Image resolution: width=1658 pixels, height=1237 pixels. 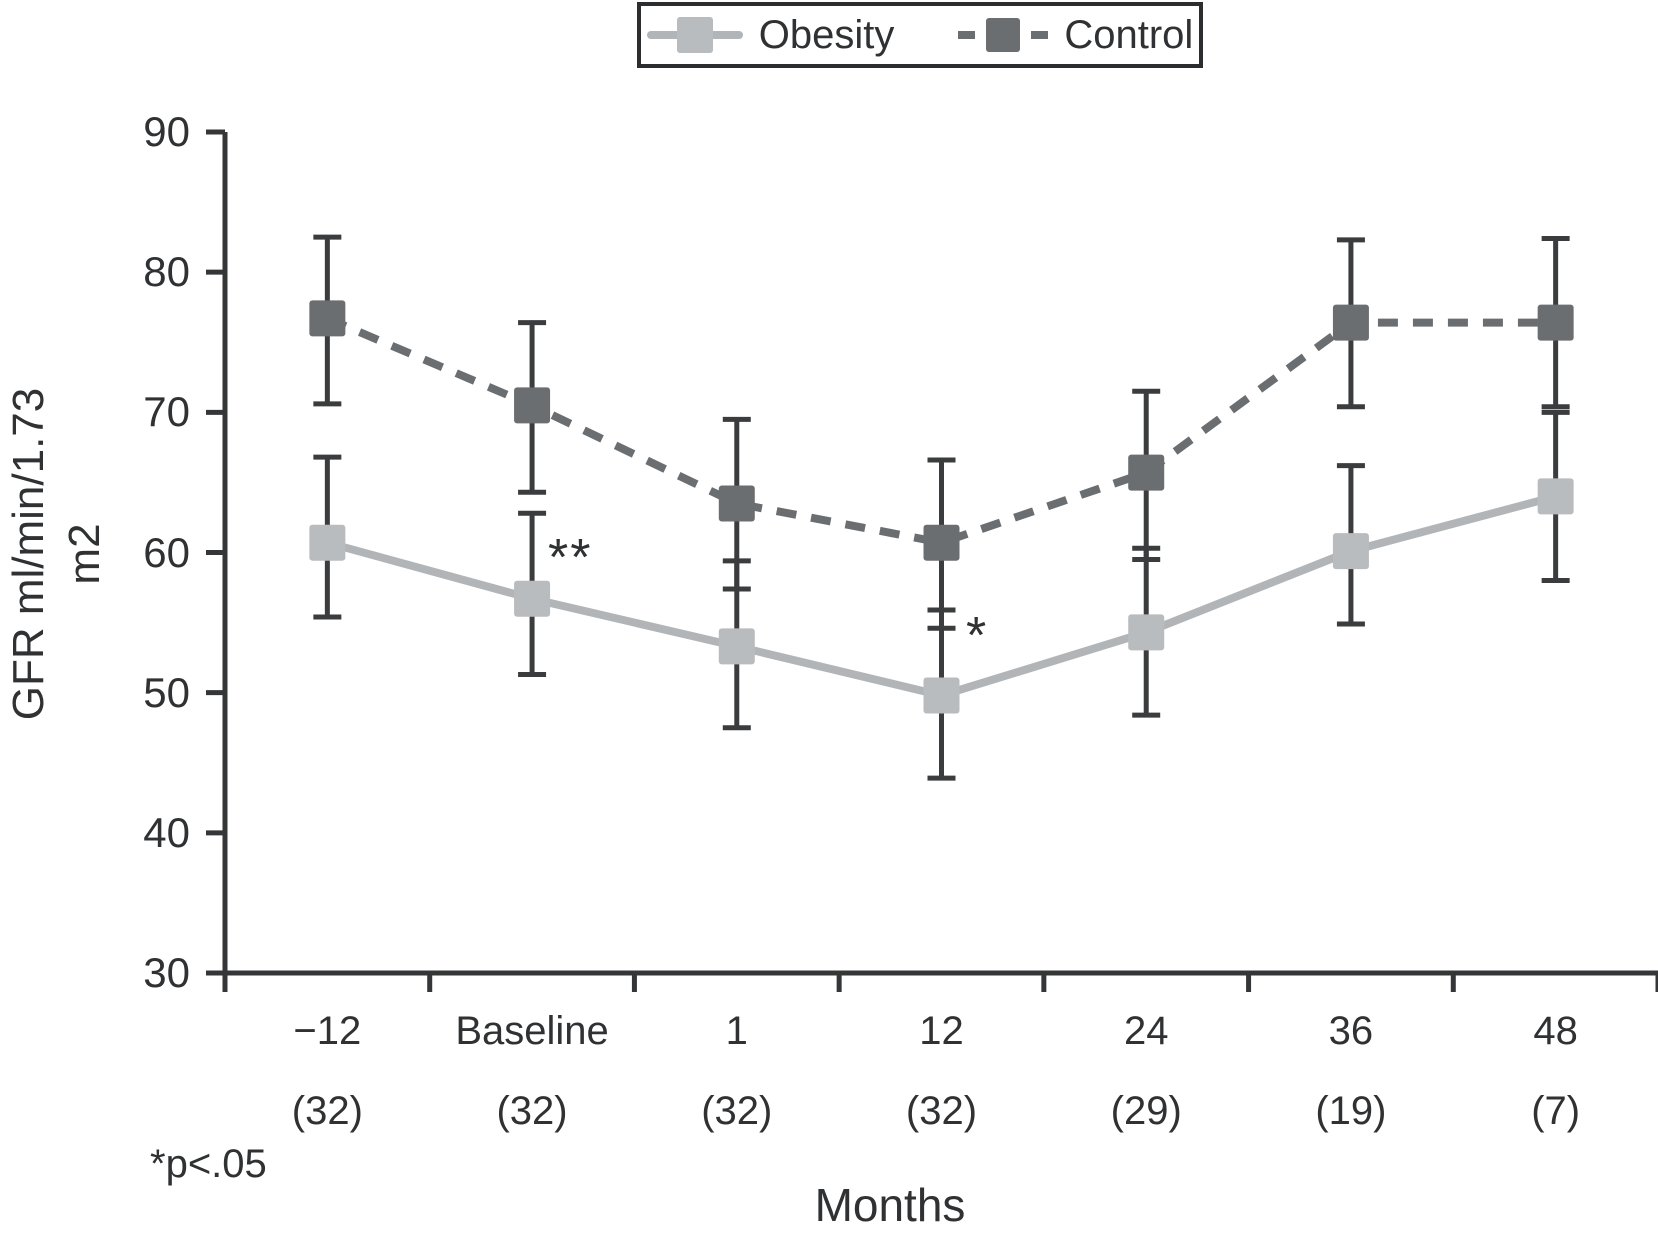 What do you see at coordinates (826, 35) in the screenshot?
I see `legend-label-obesity: Obesity` at bounding box center [826, 35].